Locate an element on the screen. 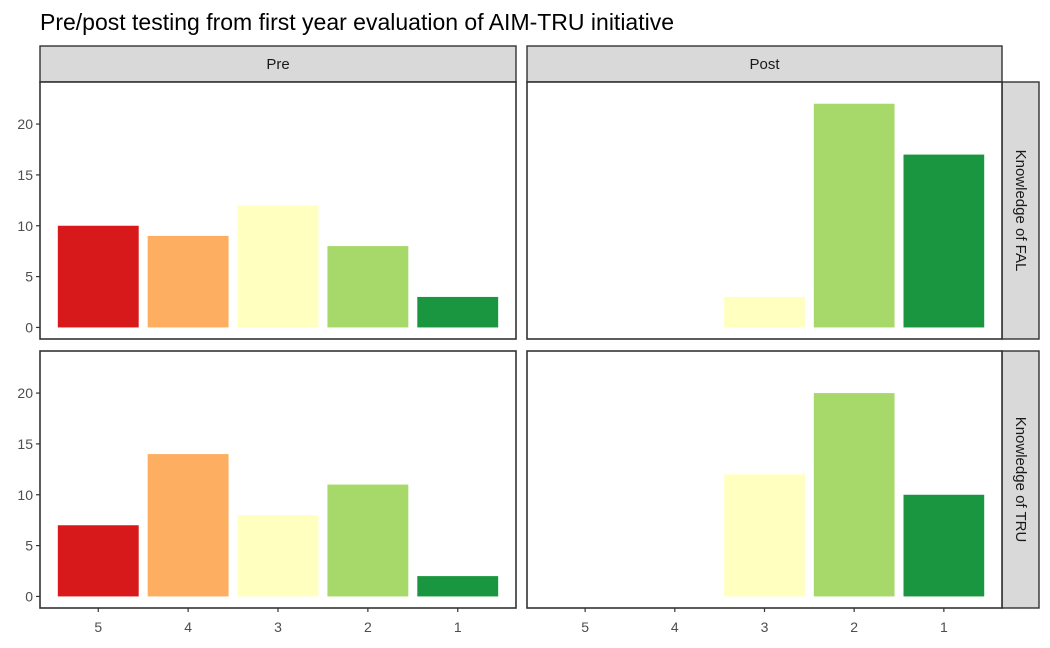 The height and width of the screenshot is (648, 1050). x-axes: 5 4 3 2 1 5 4 3 2 1 is located at coordinates (521, 621).